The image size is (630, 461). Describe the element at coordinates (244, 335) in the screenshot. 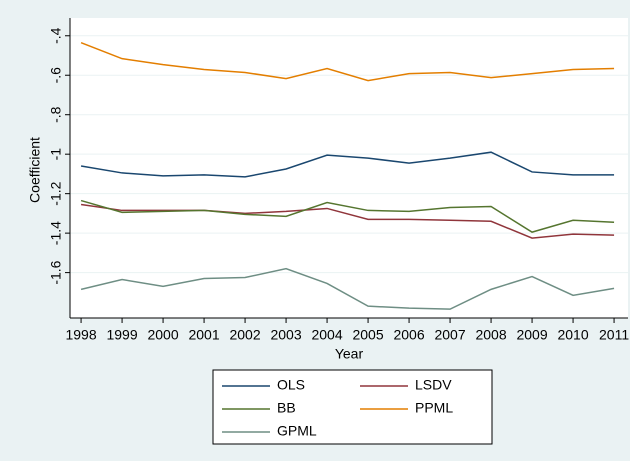

I see `x-tick-label: 2002` at that location.